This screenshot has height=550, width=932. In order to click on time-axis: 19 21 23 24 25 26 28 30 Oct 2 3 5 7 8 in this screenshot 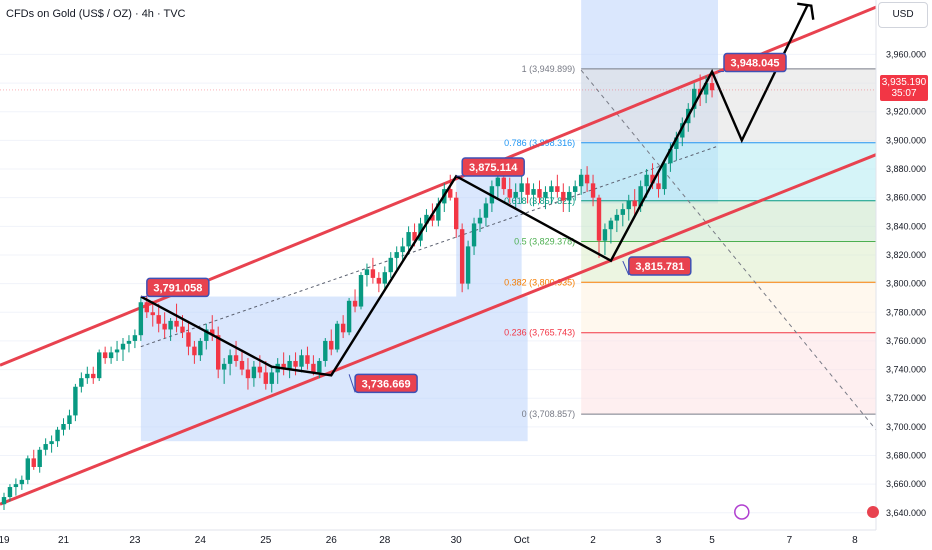, I will do `click(439, 525)`.